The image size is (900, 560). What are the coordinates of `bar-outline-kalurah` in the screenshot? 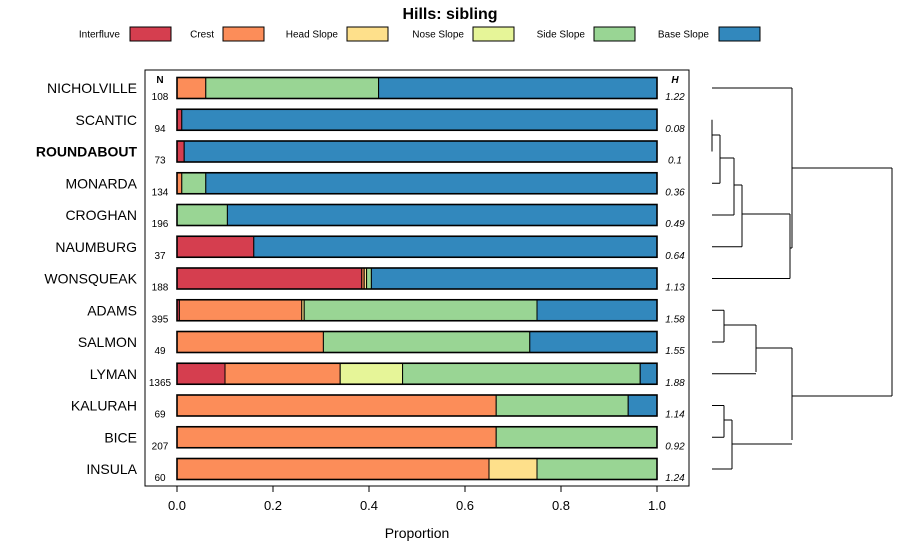 It's located at (417, 405).